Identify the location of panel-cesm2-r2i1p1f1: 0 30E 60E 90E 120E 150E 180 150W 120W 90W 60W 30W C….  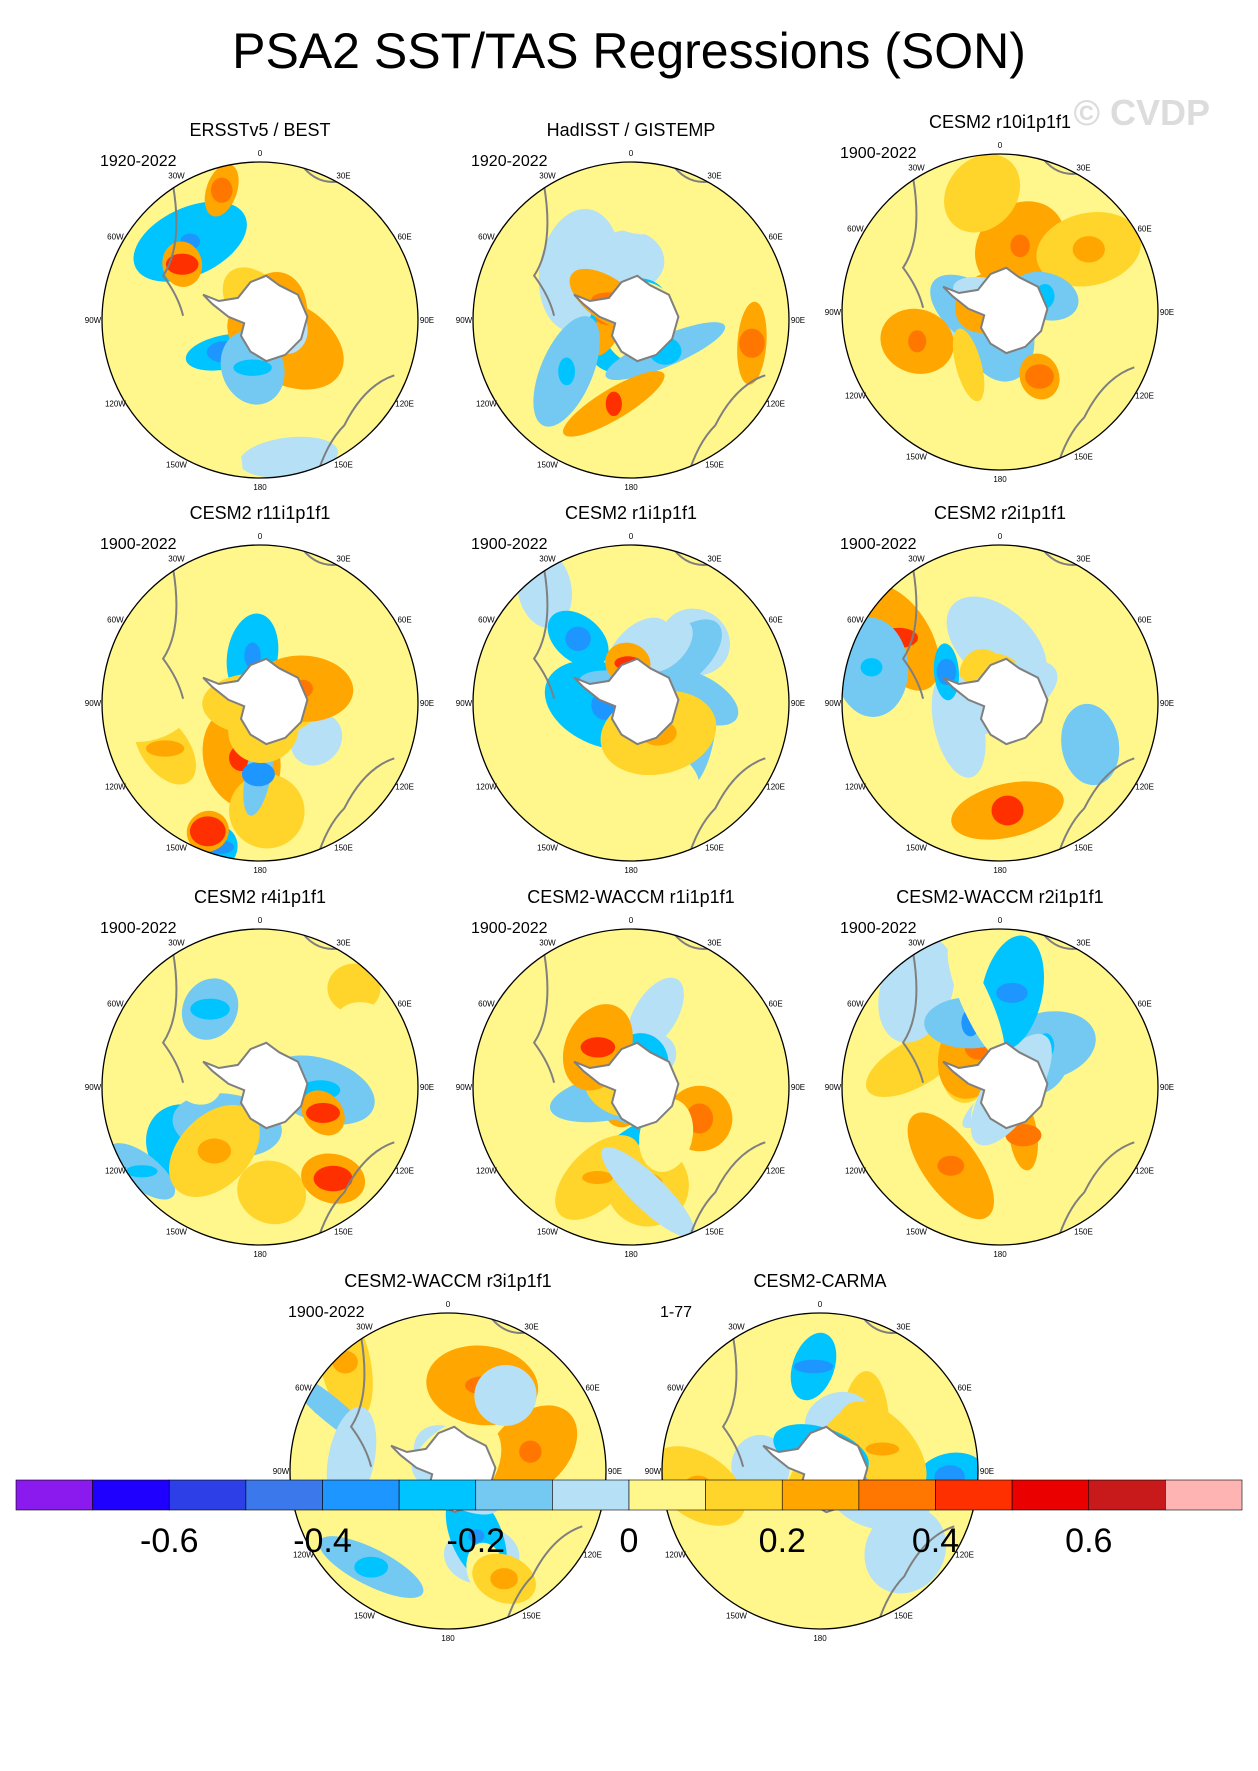
(1000, 693).